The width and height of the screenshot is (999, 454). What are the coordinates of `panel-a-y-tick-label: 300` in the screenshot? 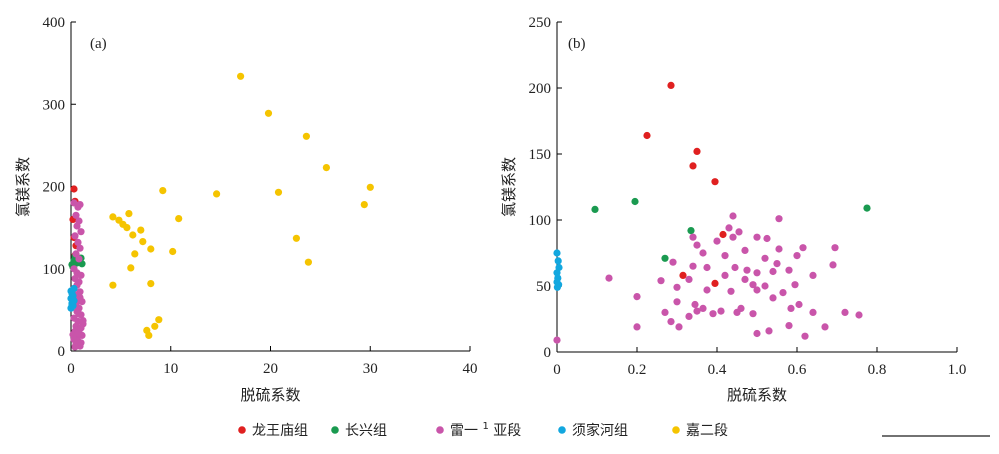 It's located at (54, 105).